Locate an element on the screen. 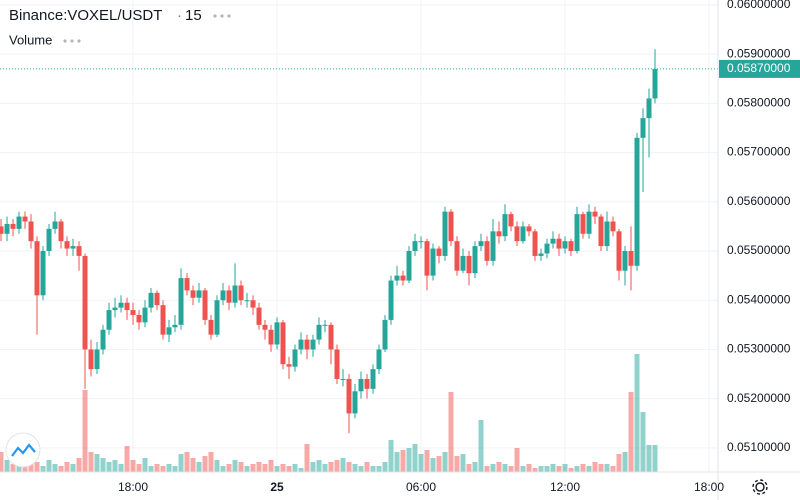 This screenshot has height=500, width=800. menu-dots is located at coordinates (222, 16).